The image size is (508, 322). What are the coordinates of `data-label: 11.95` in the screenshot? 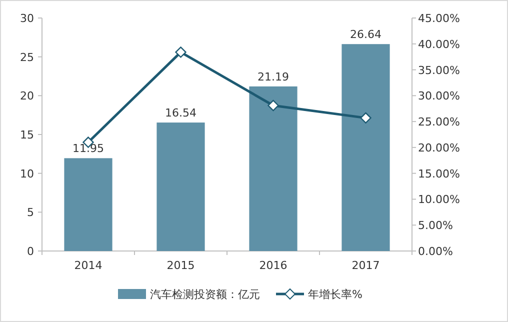 It's located at (88, 149).